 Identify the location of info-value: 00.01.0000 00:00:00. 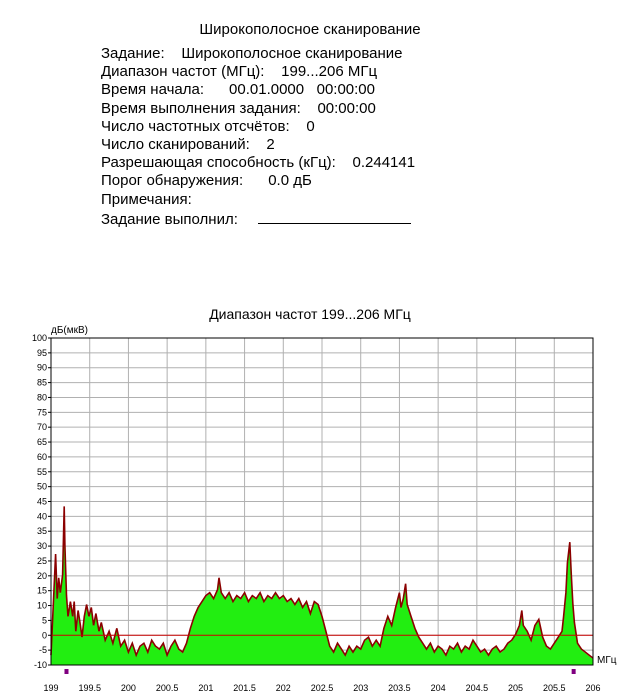
(302, 90).